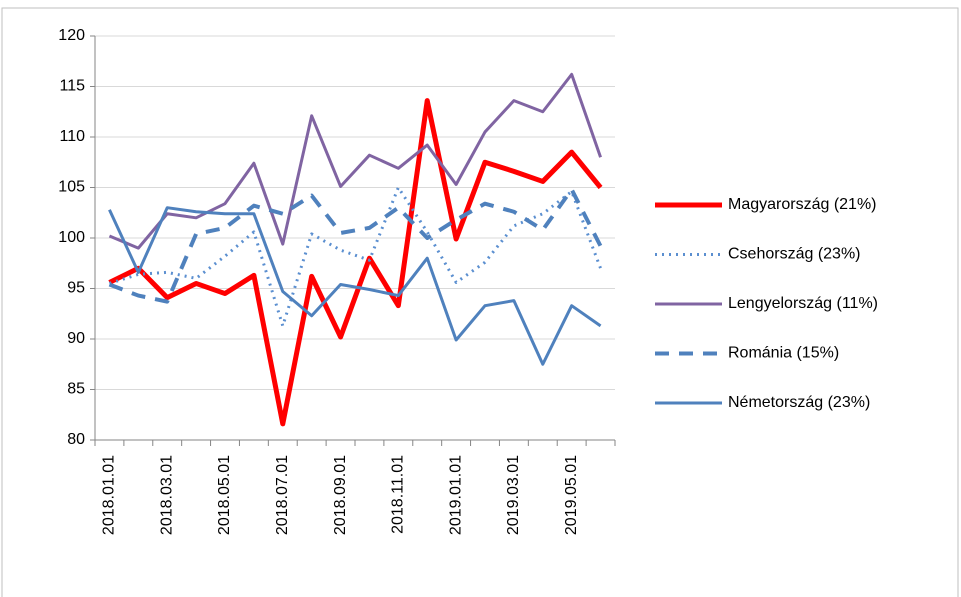 This screenshot has height=597, width=961. I want to click on x-tick-label: 2018.05.01, so click(224, 495).